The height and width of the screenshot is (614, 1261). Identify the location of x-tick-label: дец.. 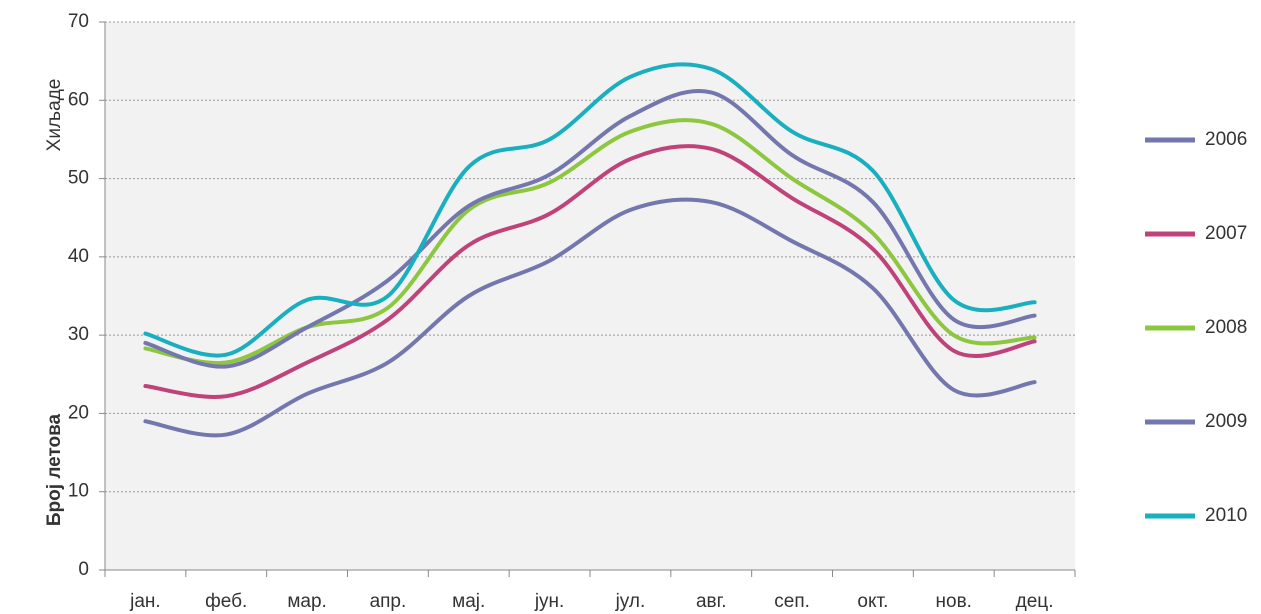
(1035, 601).